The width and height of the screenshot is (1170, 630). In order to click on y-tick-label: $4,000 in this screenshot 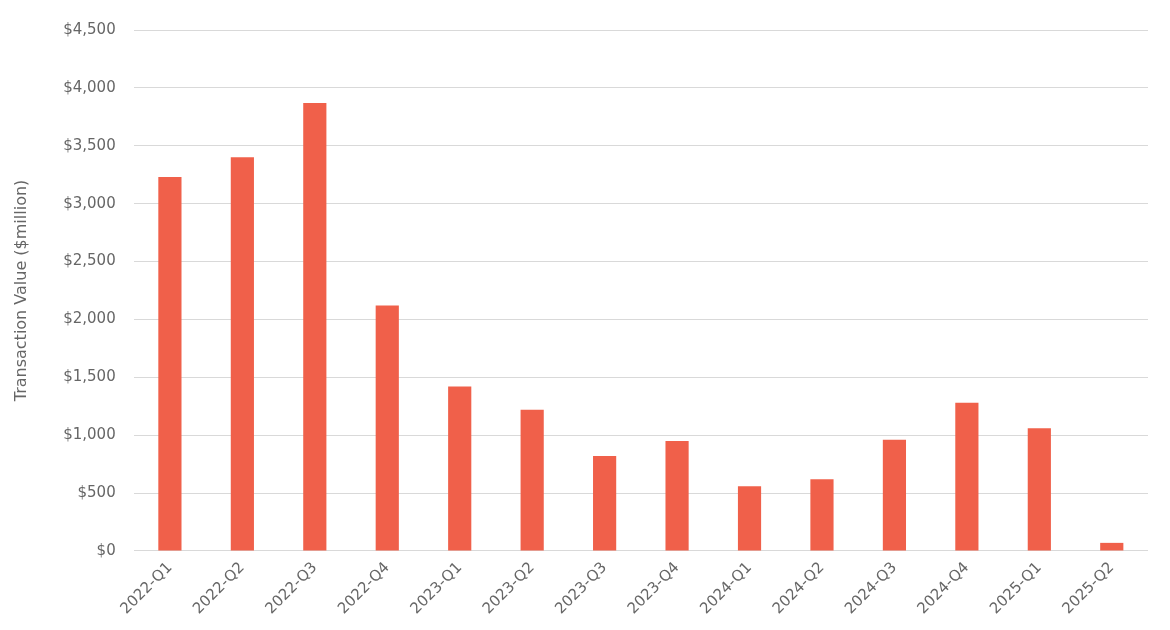, I will do `click(89, 86)`.